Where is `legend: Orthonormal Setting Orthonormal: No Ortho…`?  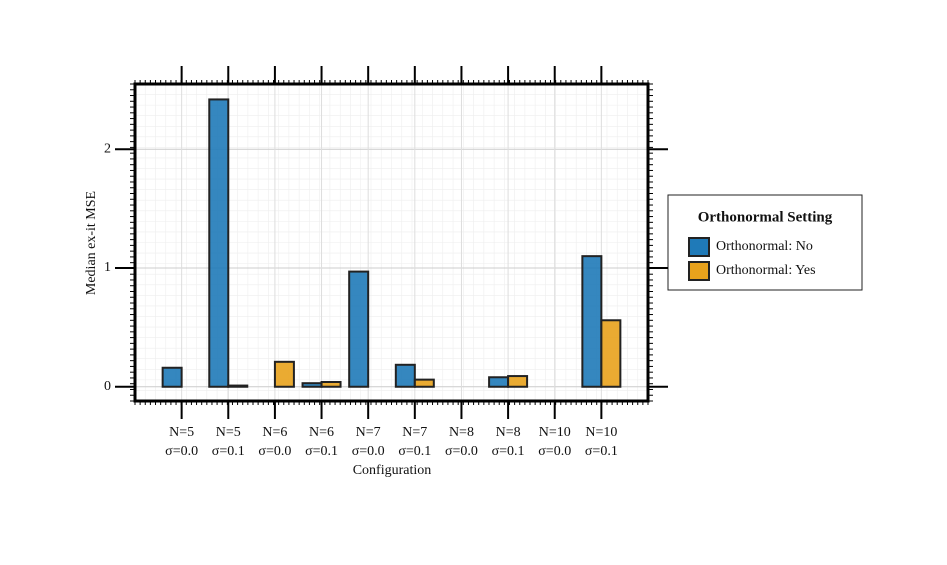 legend: Orthonormal Setting Orthonormal: No Ortho… is located at coordinates (765, 242).